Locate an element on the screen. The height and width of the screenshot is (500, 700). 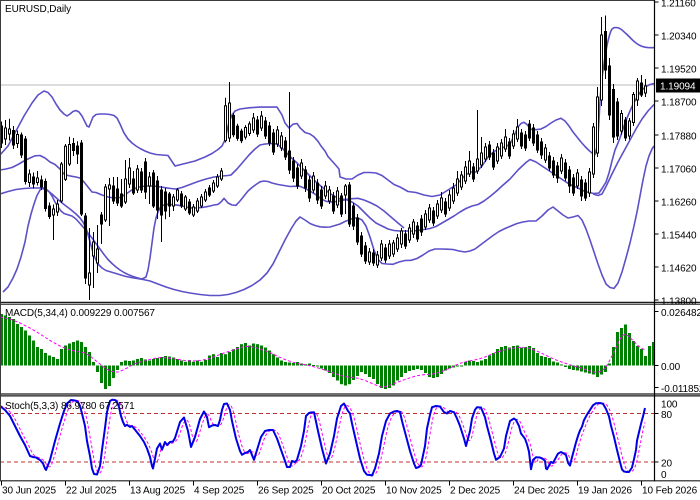
svg-text: 2 Dec 2025 is located at coordinates (475, 491).